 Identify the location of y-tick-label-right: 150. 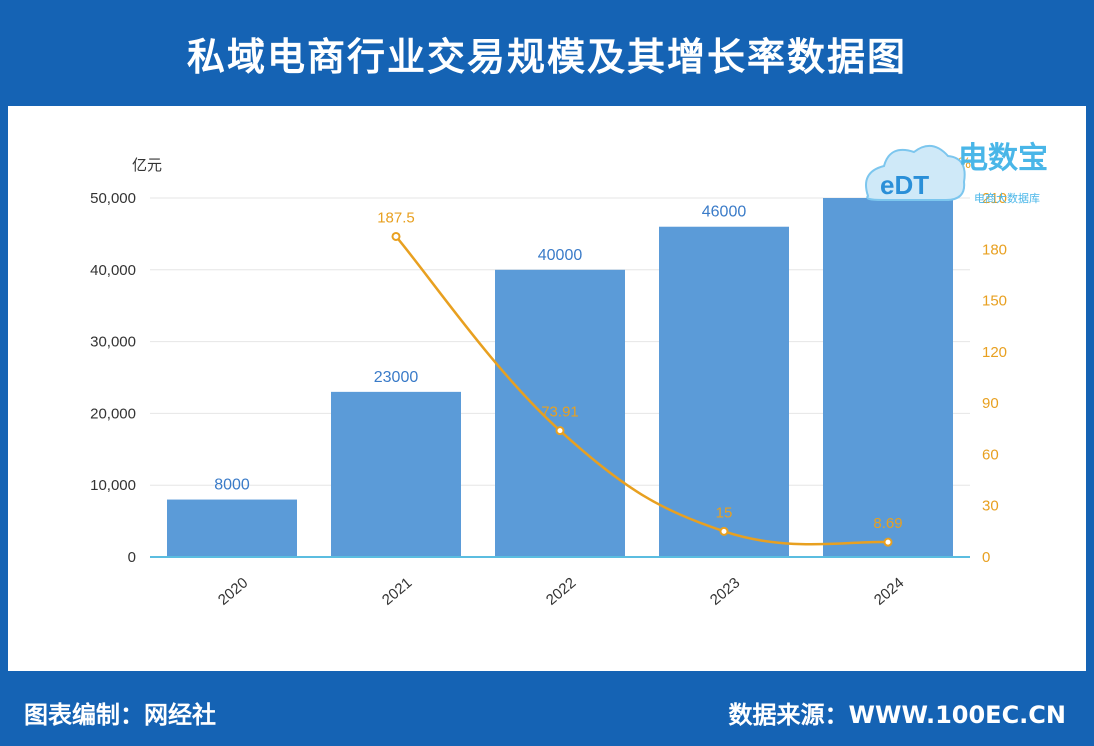
(994, 301).